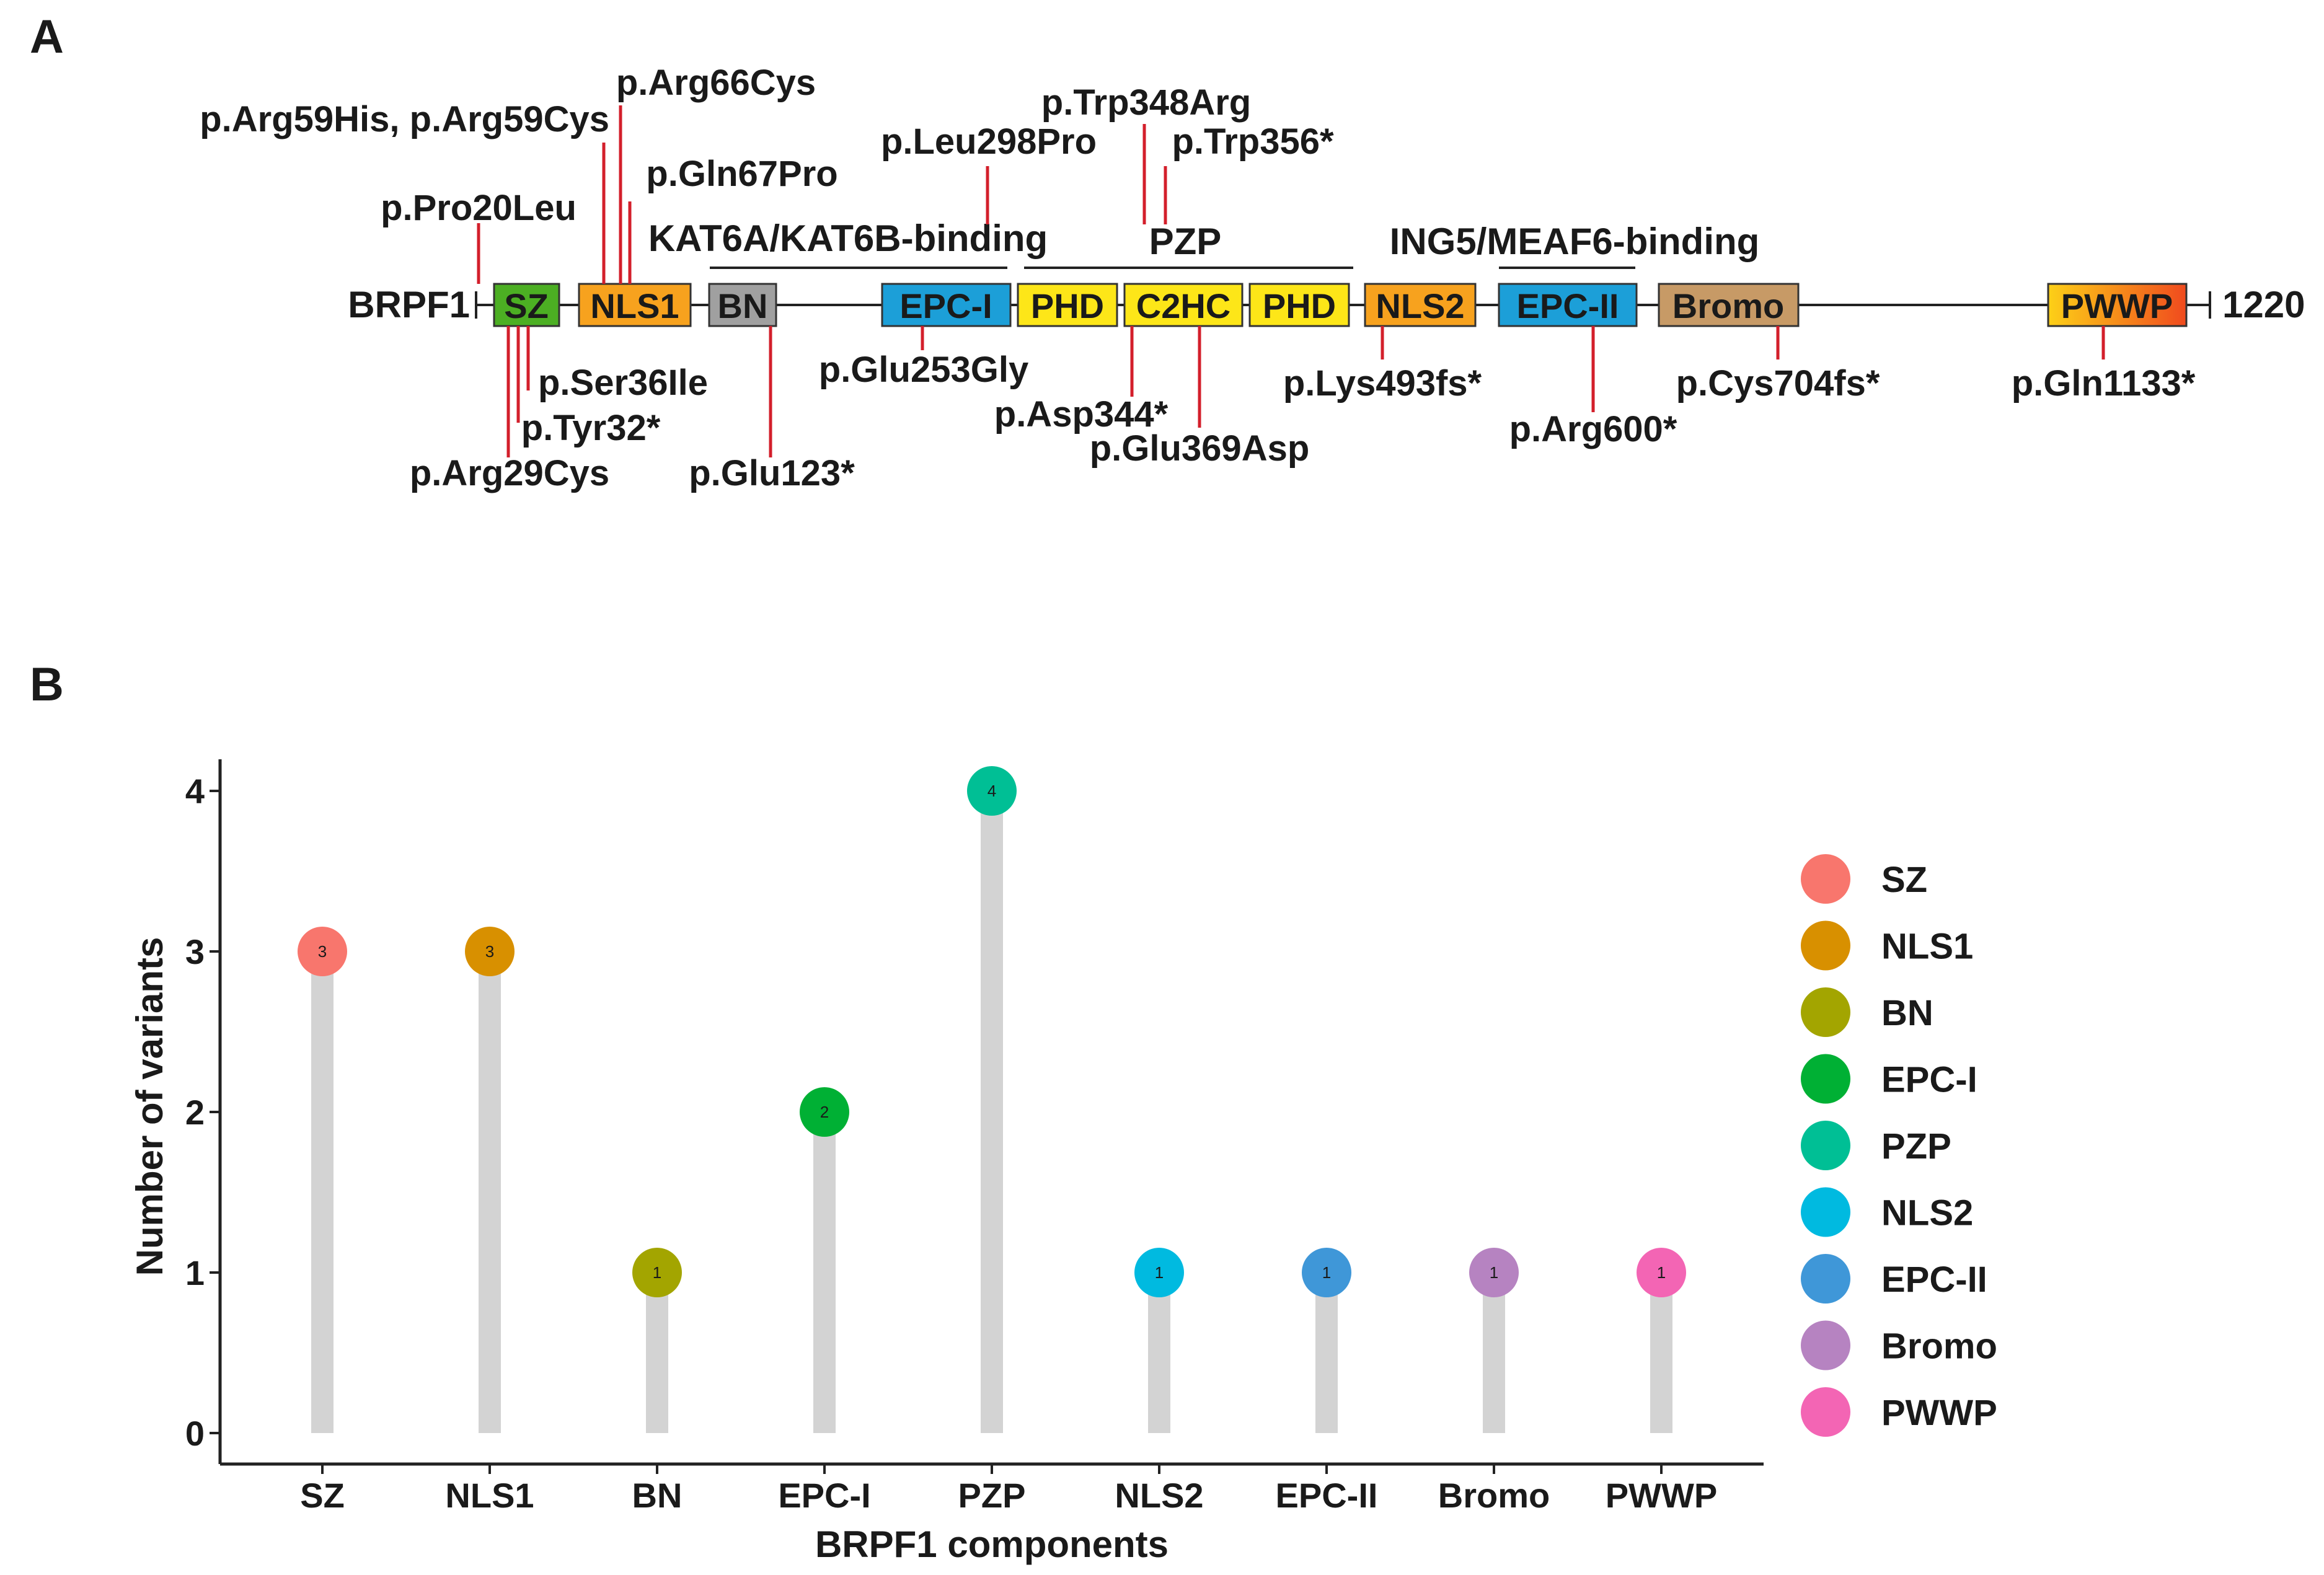  What do you see at coordinates (1081, 415) in the screenshot?
I see `variant-label: p.Asp344*` at bounding box center [1081, 415].